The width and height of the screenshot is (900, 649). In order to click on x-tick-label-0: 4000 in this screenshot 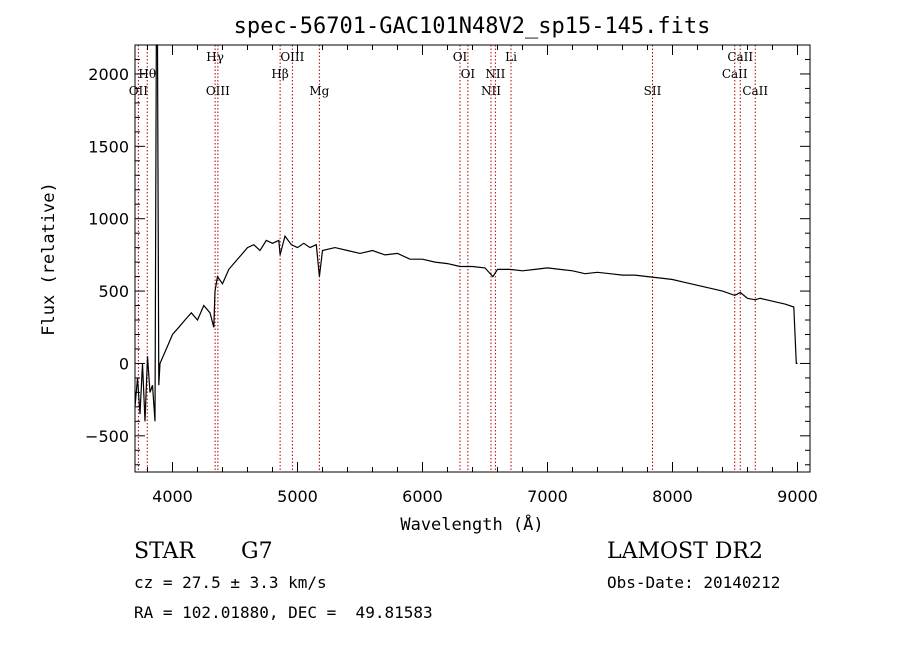, I will do `click(172, 496)`.